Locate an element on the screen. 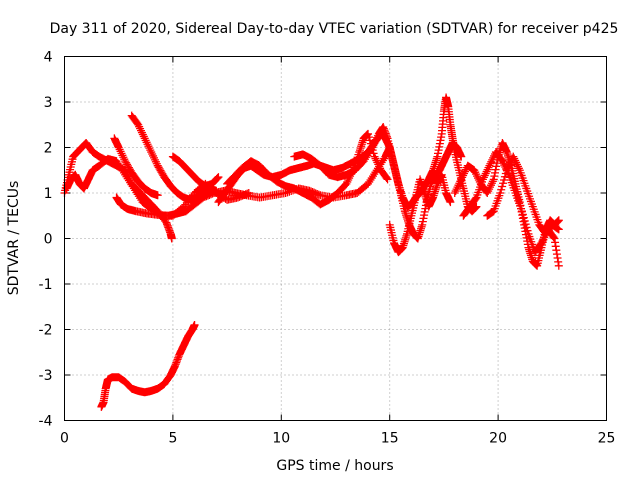 This screenshot has width=640, height=480. y-tick-label: 4 is located at coordinates (48, 58).